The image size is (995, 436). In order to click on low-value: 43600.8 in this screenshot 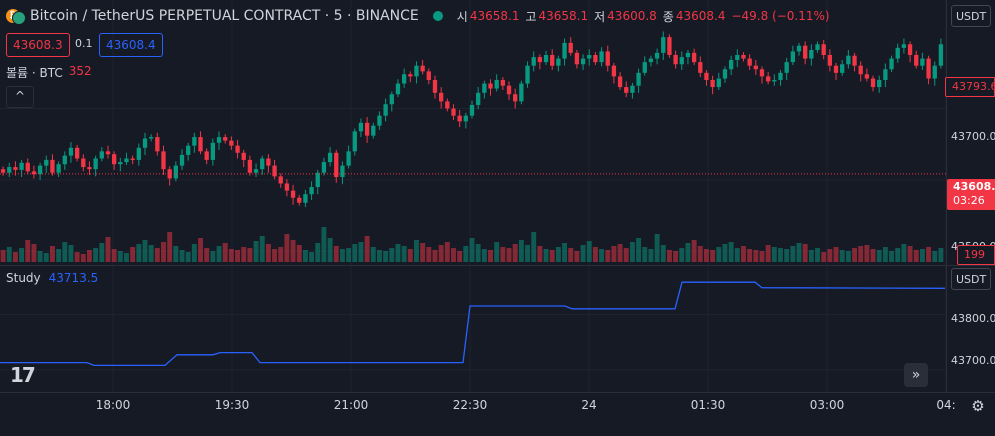, I will do `click(632, 16)`.